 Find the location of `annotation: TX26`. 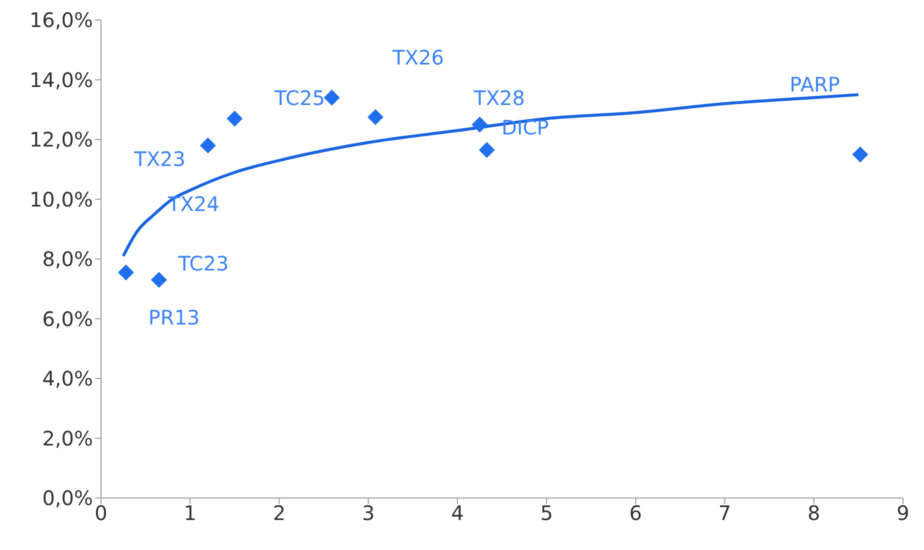

annotation: TX26 is located at coordinates (418, 57).